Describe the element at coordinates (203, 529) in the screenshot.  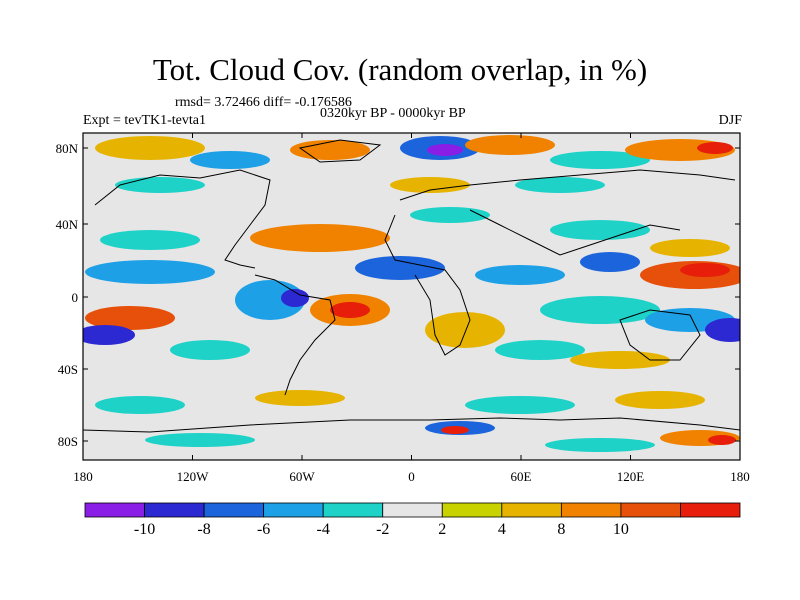
I see `colorbar-label: -8` at that location.